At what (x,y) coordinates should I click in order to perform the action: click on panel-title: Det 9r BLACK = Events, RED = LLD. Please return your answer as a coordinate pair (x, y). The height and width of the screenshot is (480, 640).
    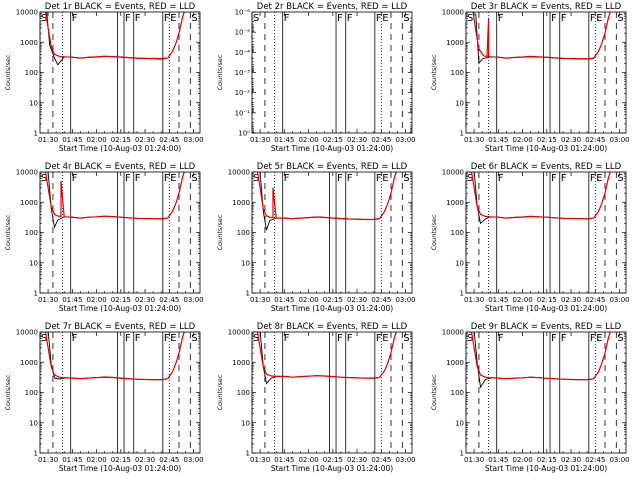
    Looking at the image, I should click on (546, 327).